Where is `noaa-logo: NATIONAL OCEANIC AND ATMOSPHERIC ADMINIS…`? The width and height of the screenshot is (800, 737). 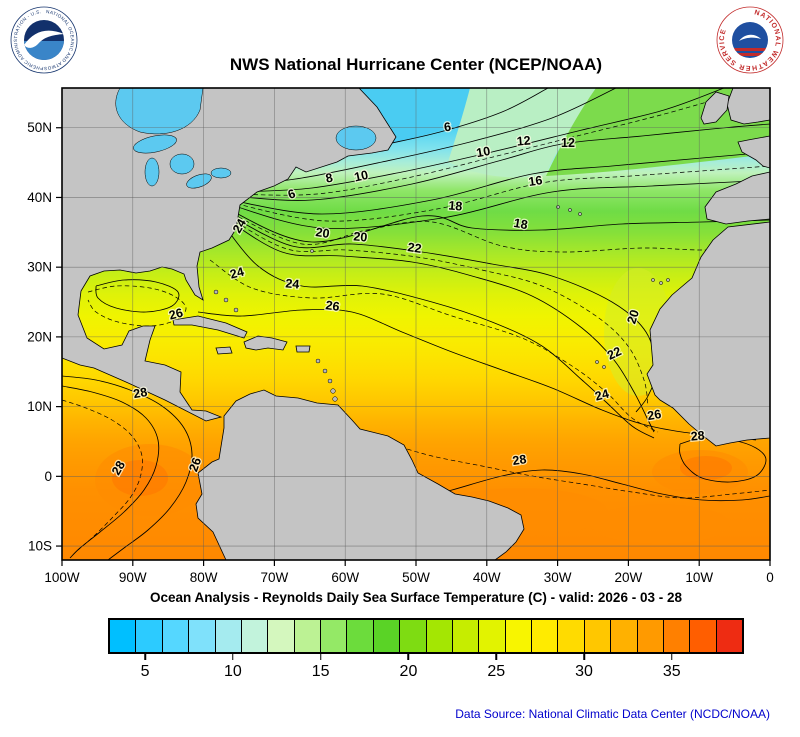 noaa-logo: NATIONAL OCEANIC AND ATMOSPHERIC ADMINIS… is located at coordinates (44, 40).